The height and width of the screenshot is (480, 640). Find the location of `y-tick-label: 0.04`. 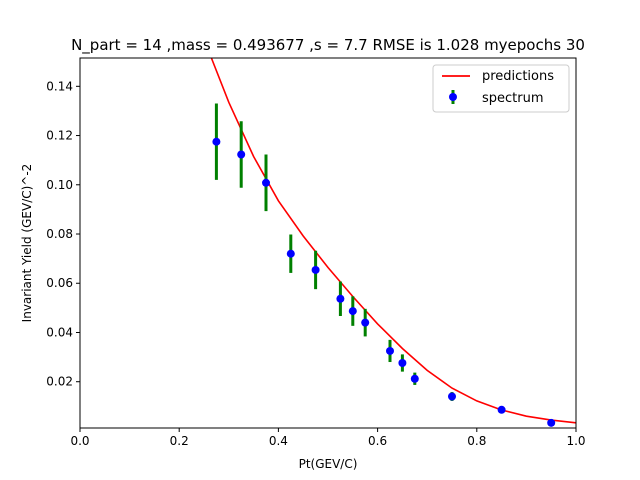

y-tick-label: 0.04 is located at coordinates (59, 332).